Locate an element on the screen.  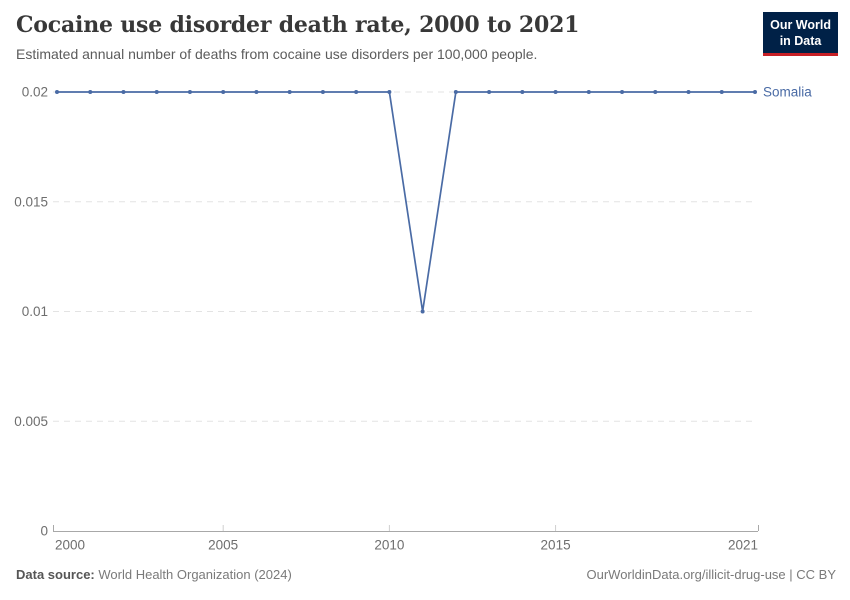
data-source-label: Data source: is located at coordinates (55, 574).